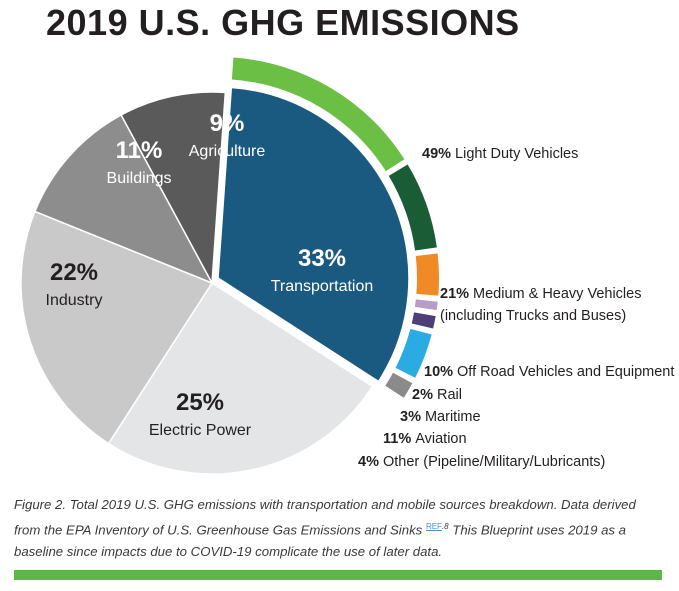  I want to click on footnote-number: .8, so click(445, 526).